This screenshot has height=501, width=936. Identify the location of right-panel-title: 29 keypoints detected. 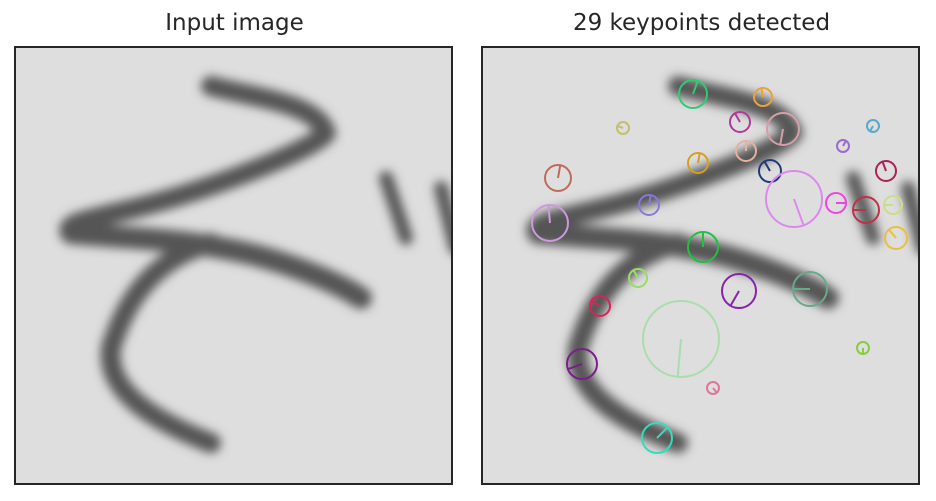
(701, 23).